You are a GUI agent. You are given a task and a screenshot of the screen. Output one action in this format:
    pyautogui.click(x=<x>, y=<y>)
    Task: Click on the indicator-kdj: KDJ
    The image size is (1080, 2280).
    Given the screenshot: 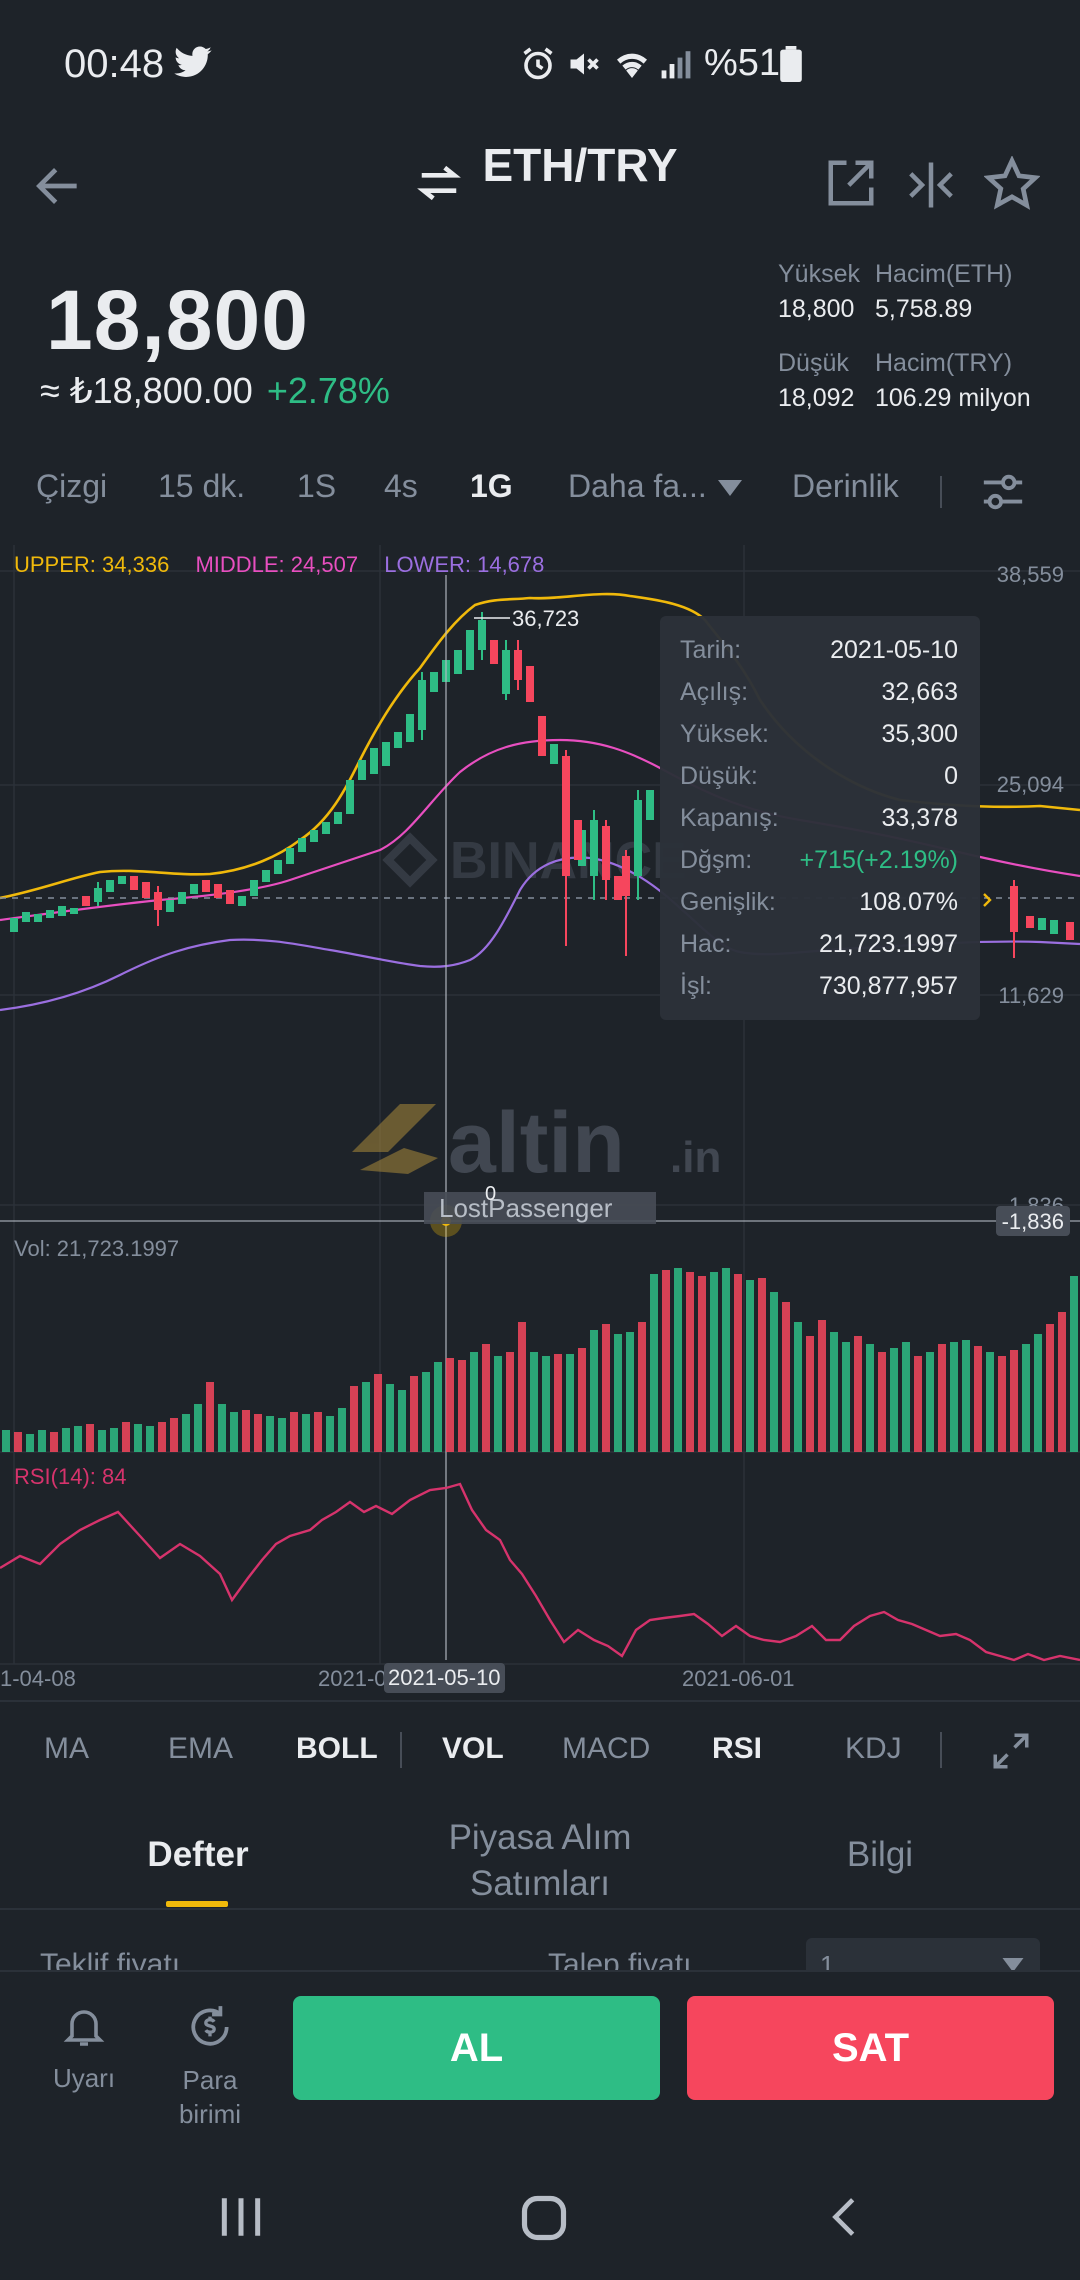 What is the action you would take?
    pyautogui.click(x=873, y=1748)
    